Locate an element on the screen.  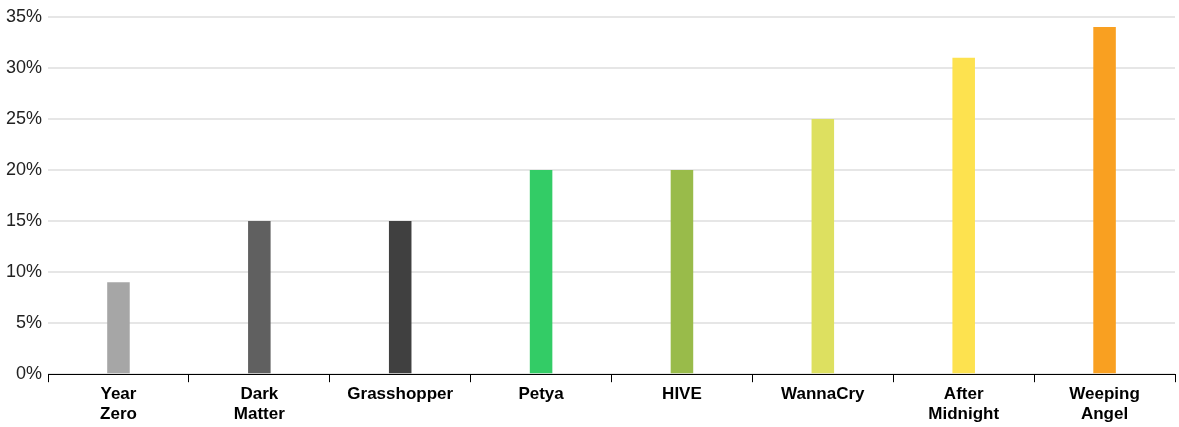
y-tick-label: 20% is located at coordinates (24, 168).